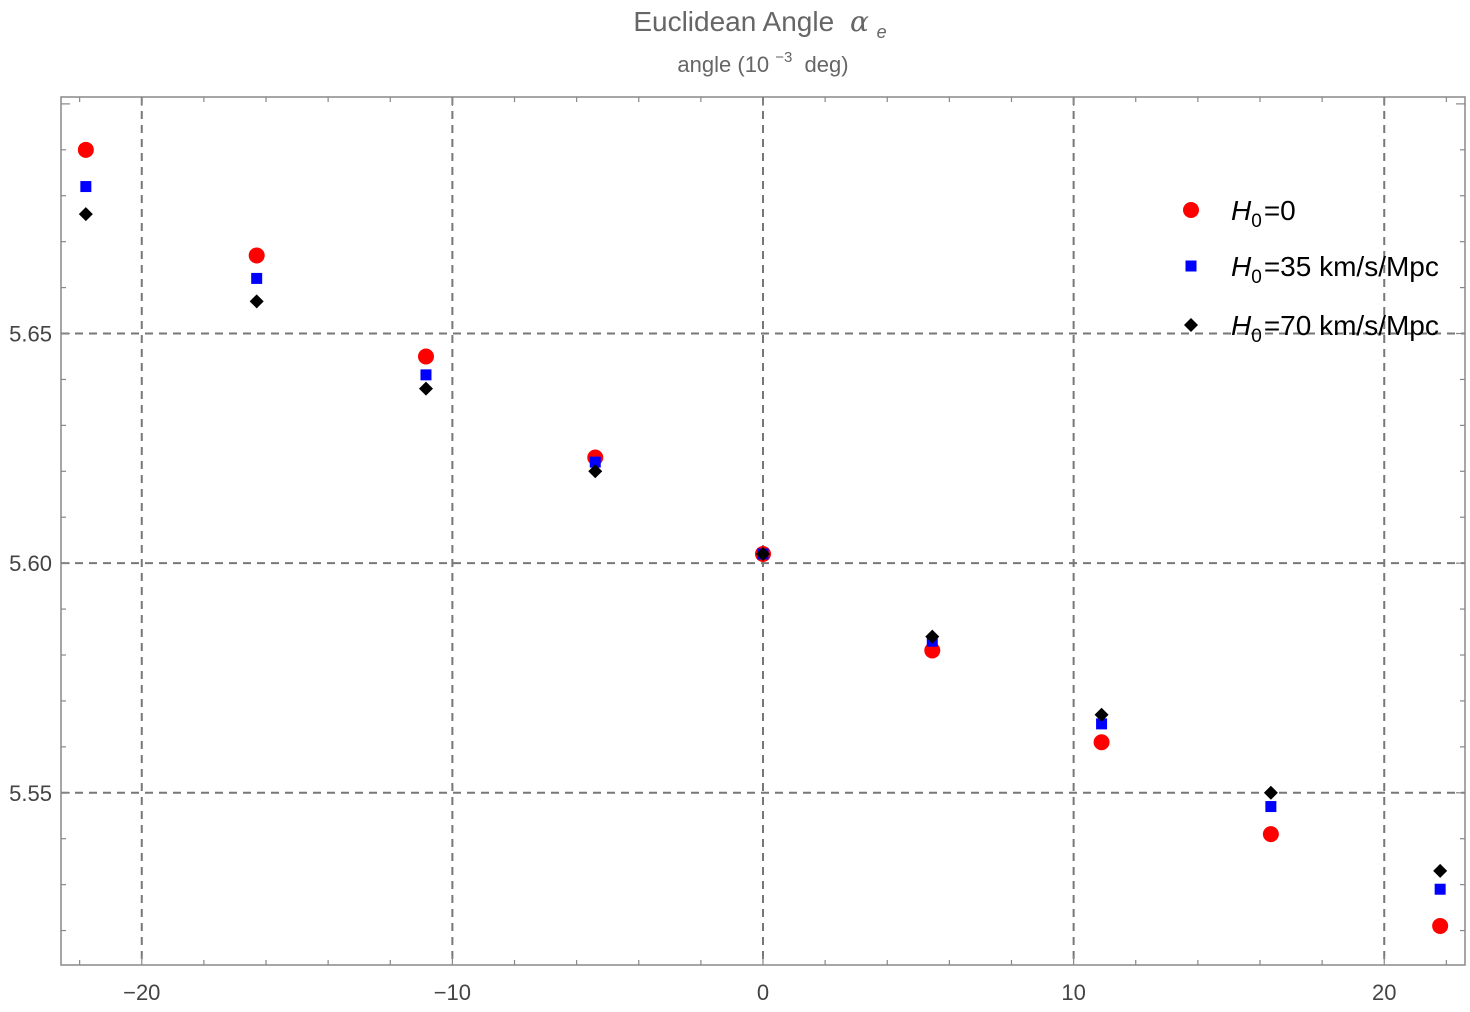  Describe the element at coordinates (827, 64) in the screenshot. I see `chart-subtitle-unit: deg)` at that location.